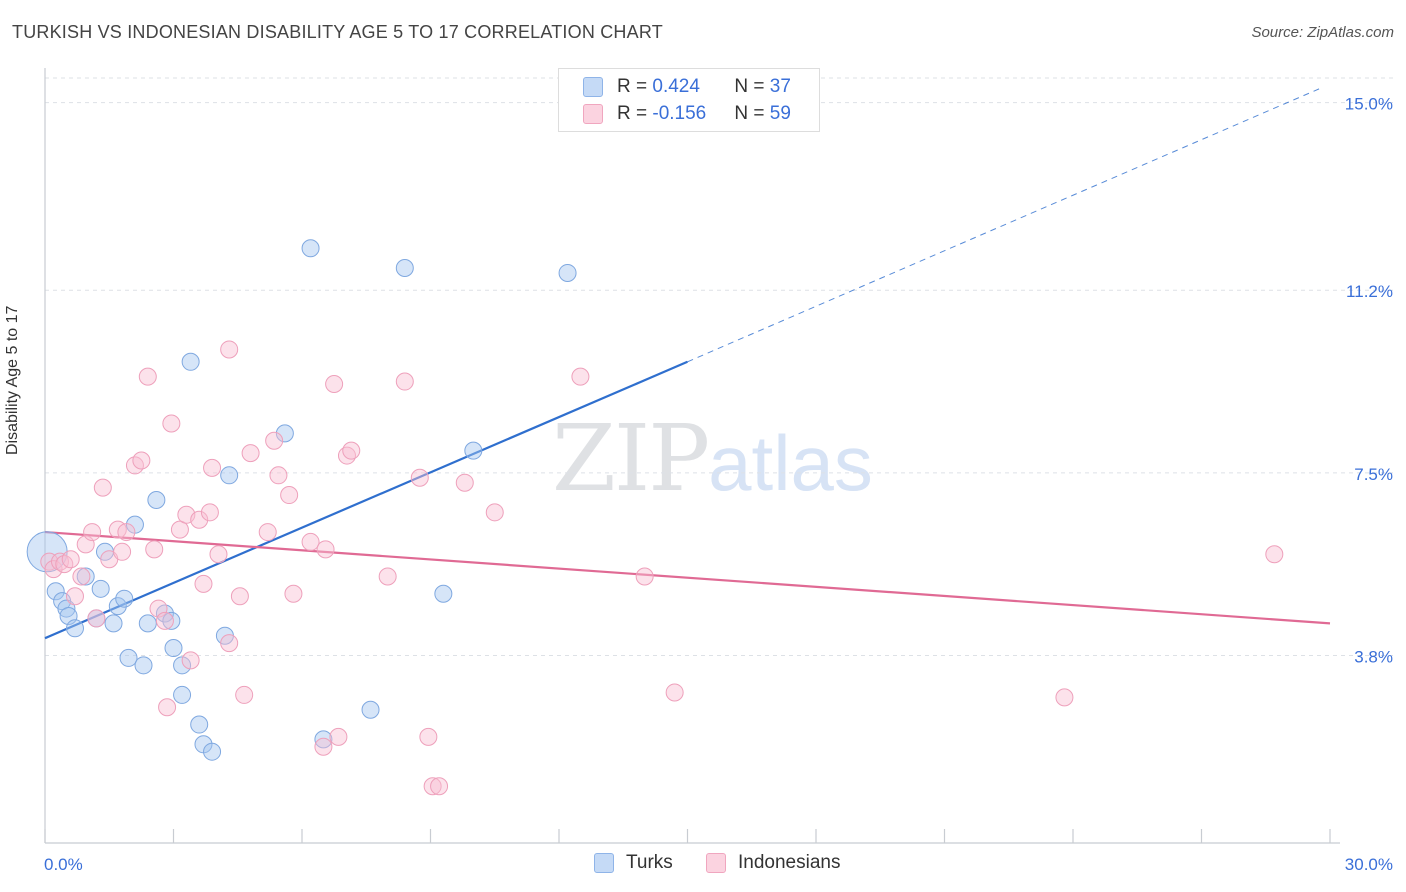 The image size is (1406, 892). What do you see at coordinates (1004, 225) in the screenshot?
I see `turks-trend-extension` at bounding box center [1004, 225].